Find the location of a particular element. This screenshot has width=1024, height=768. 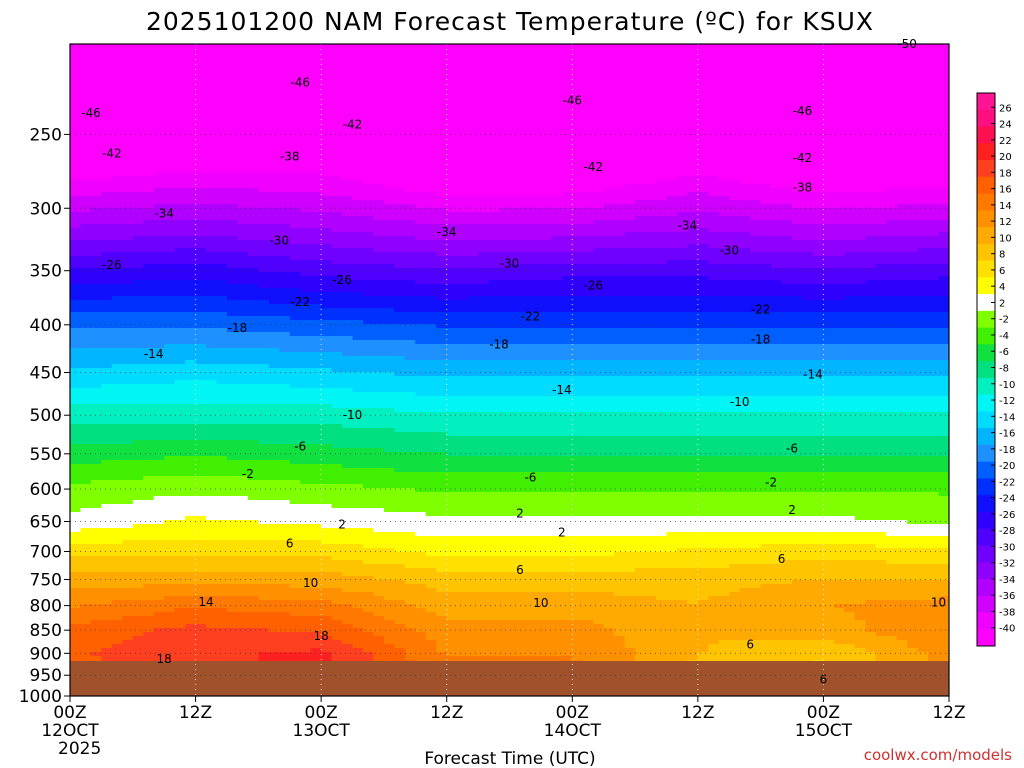

colorbar-label: 22 is located at coordinates (1005, 141).